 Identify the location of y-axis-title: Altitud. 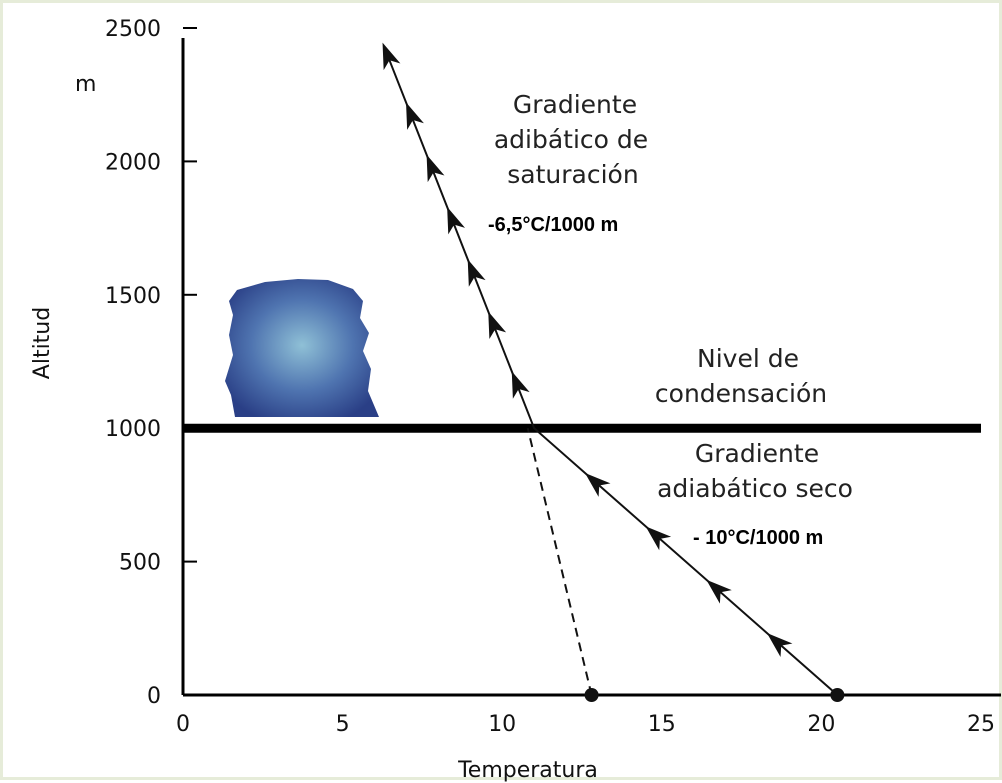
(42, 343).